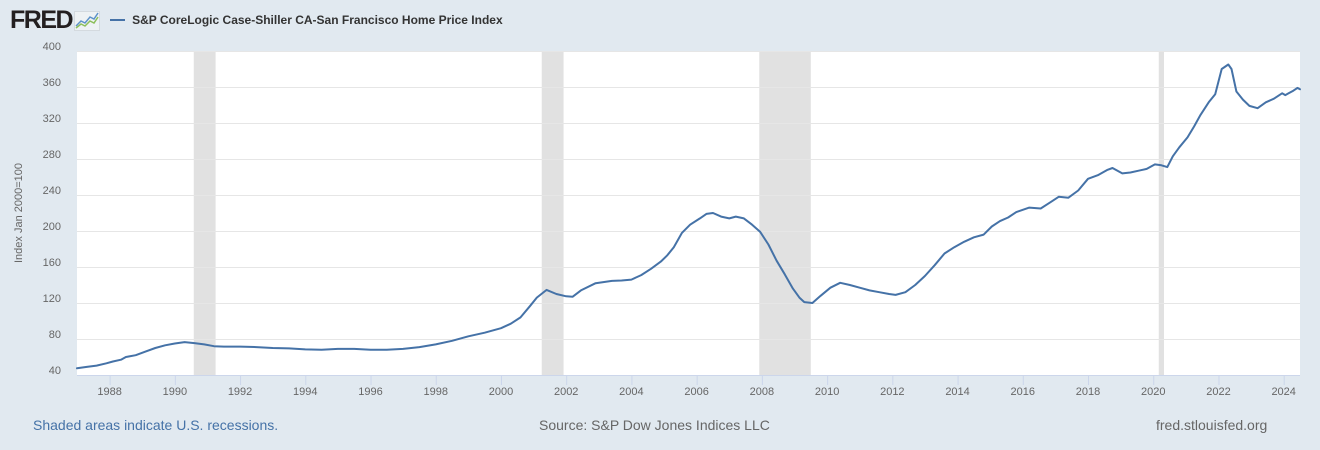 The image size is (1320, 450). I want to click on y-tick-label: 80, so click(55, 335).